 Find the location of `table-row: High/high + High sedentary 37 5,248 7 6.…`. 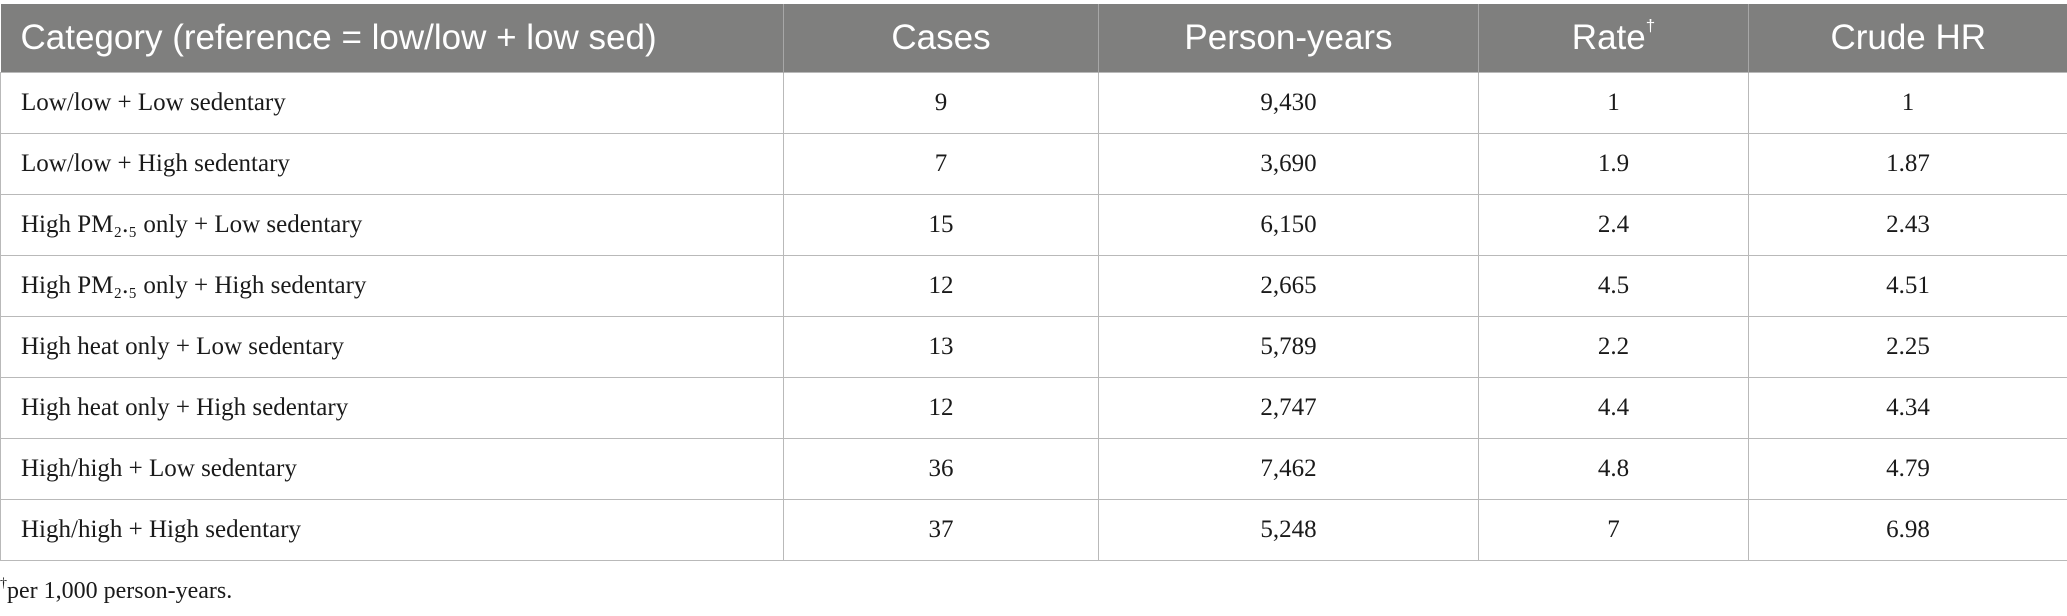

table-row: High/high + High sedentary 37 5,248 7 6.… is located at coordinates (1033, 530).